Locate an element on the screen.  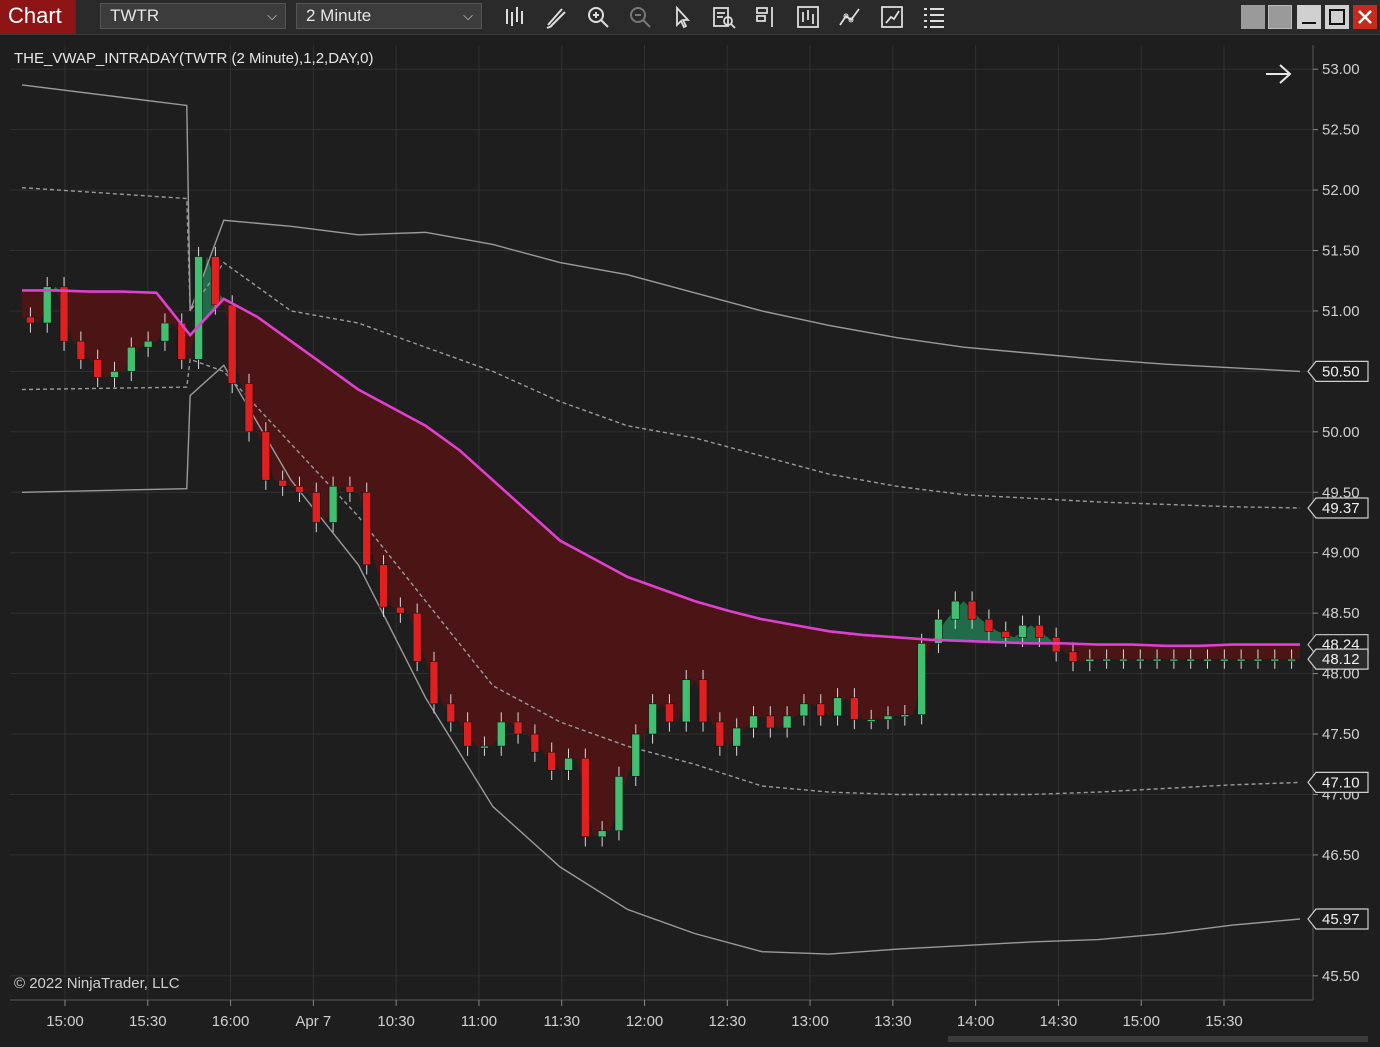
tile-left-button is located at coordinates (1253, 17).